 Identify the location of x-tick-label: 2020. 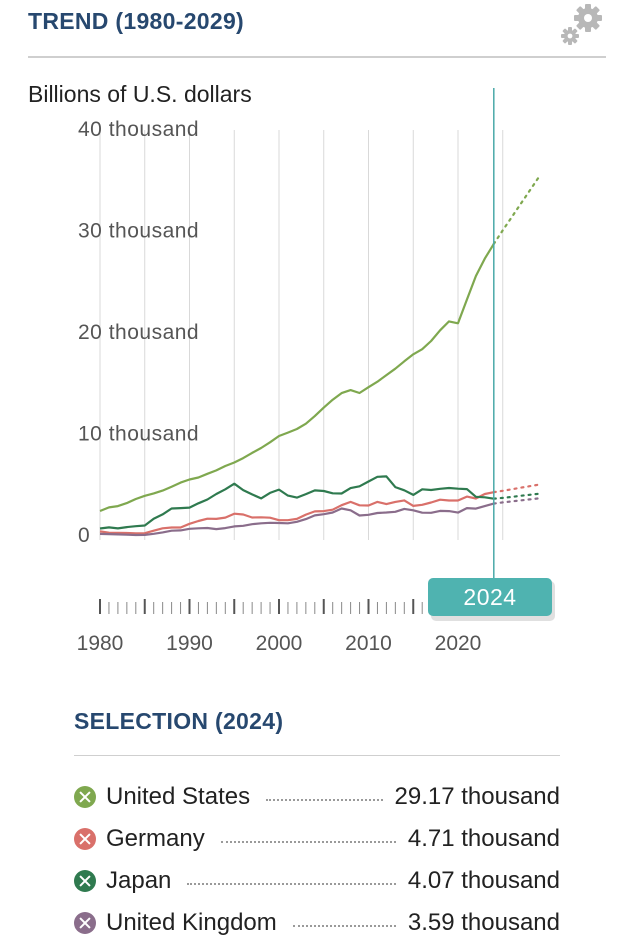
(458, 643).